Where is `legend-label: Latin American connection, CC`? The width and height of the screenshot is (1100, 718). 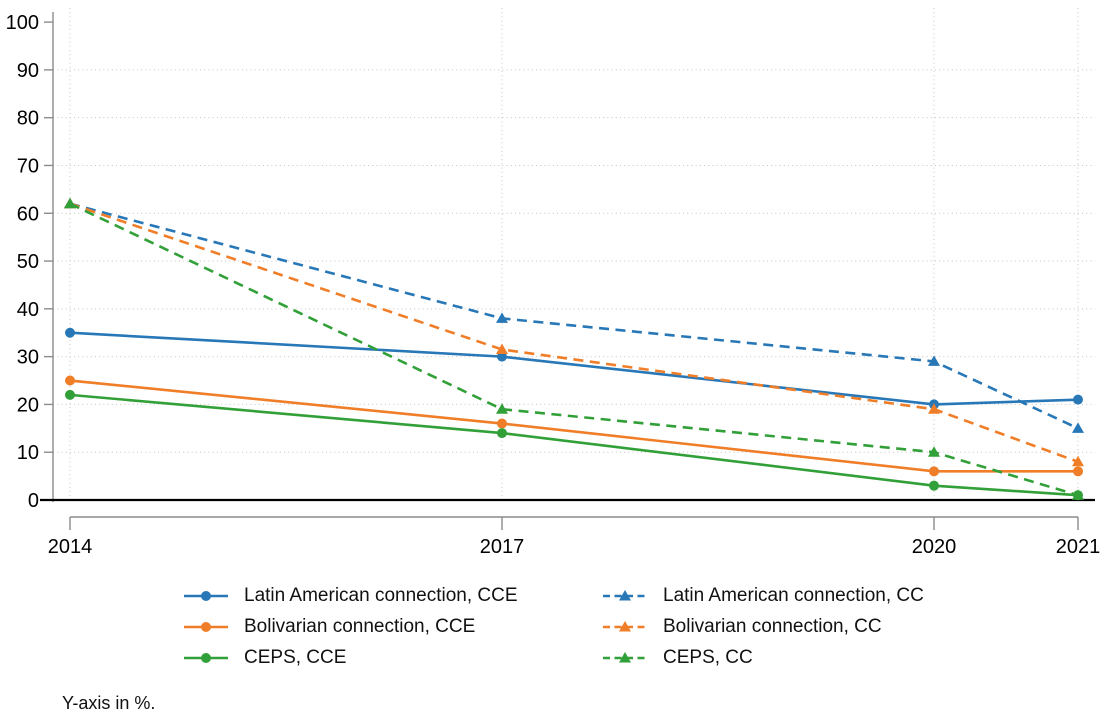 legend-label: Latin American connection, CC is located at coordinates (793, 595).